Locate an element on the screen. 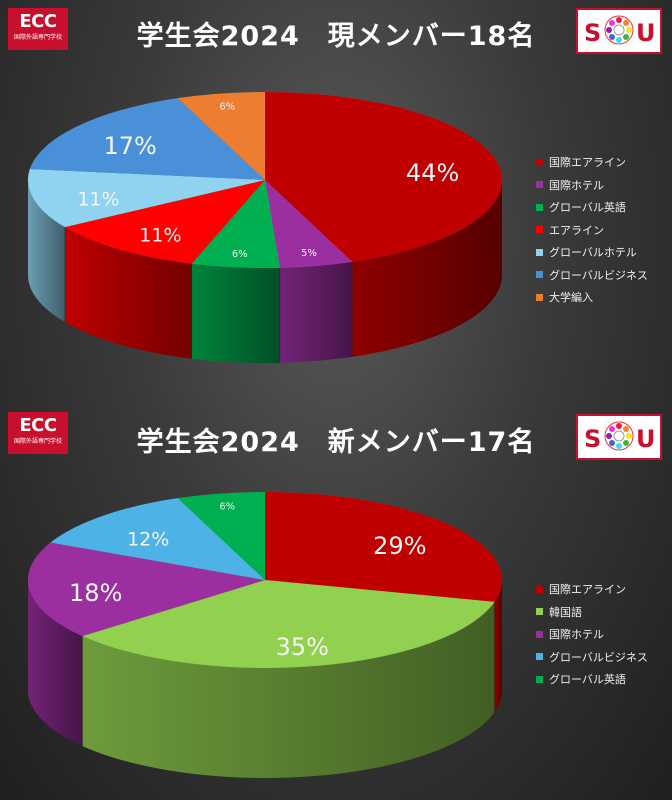 The height and width of the screenshot is (800, 672). data-label: 5% is located at coordinates (309, 253).